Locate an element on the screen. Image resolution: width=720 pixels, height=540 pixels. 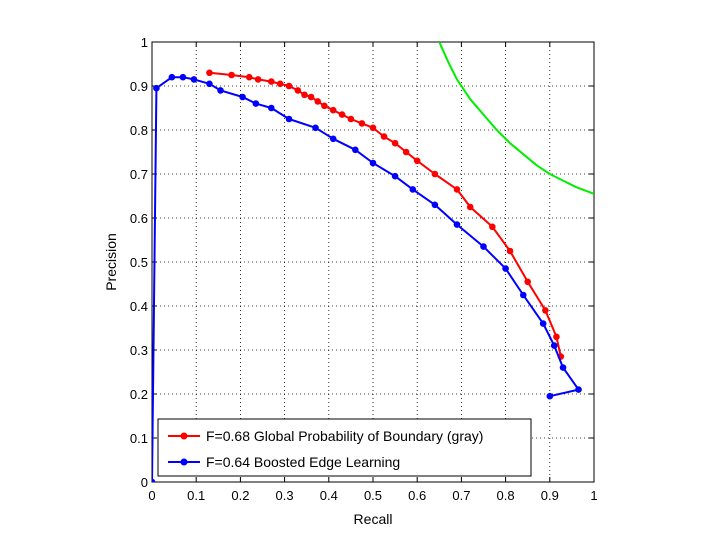
x-tick-label: 0.5 is located at coordinates (373, 495).